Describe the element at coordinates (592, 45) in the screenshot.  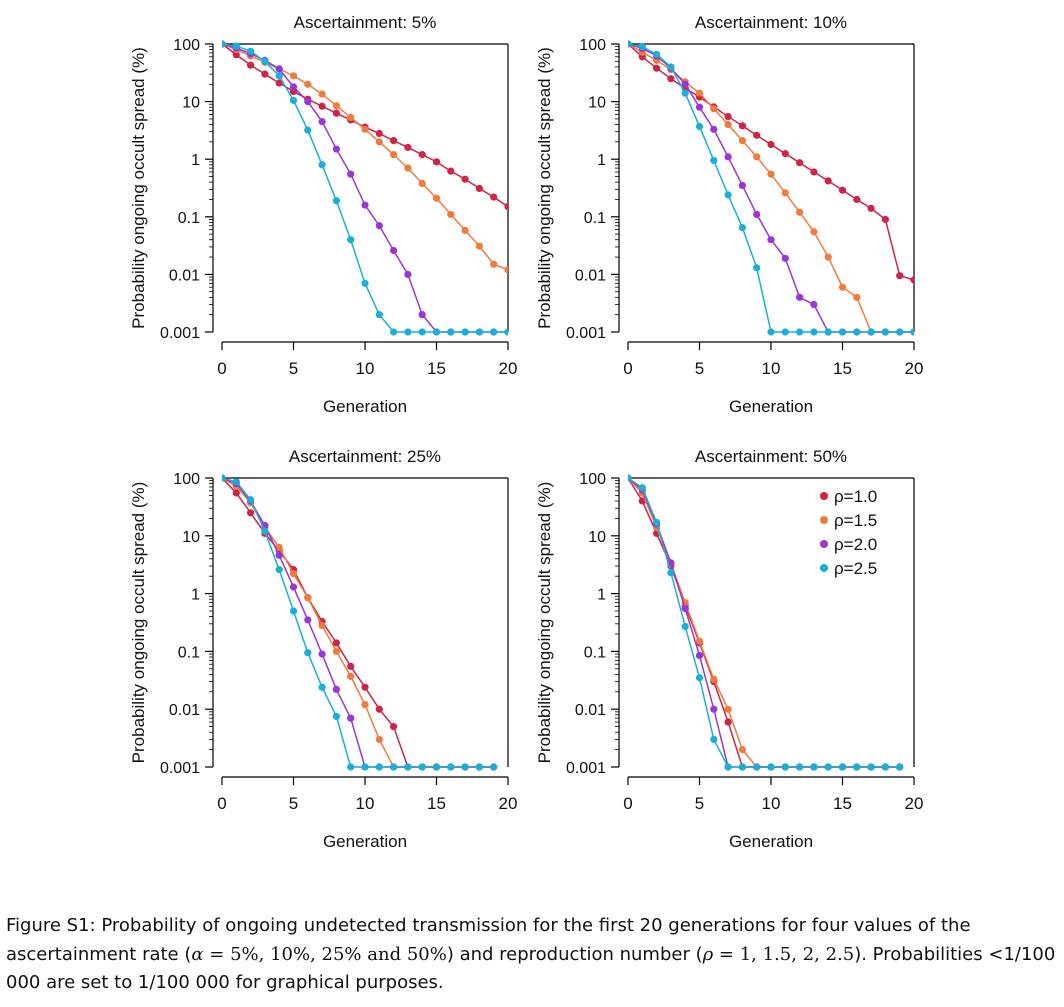
I see `y-tick-label: 100` at that location.